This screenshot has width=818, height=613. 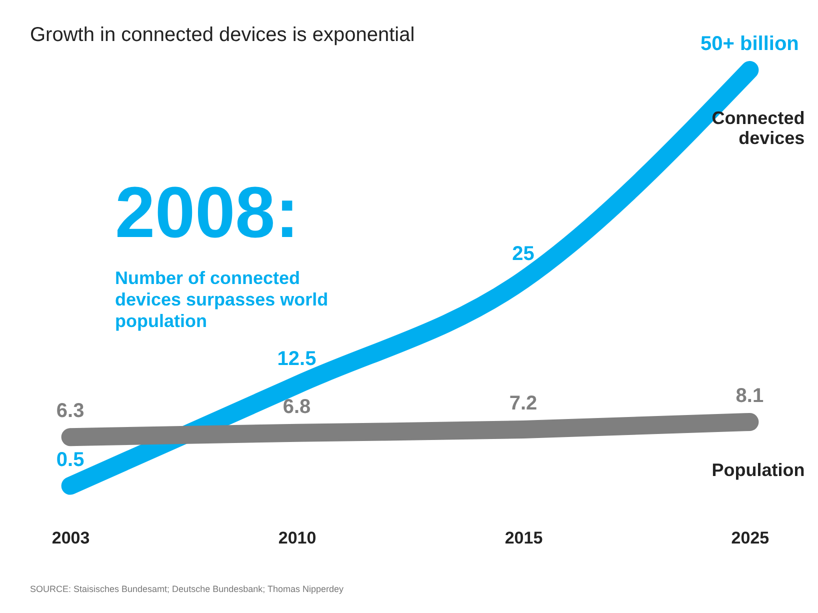 I want to click on x-tick-label: 2010, so click(x=297, y=538).